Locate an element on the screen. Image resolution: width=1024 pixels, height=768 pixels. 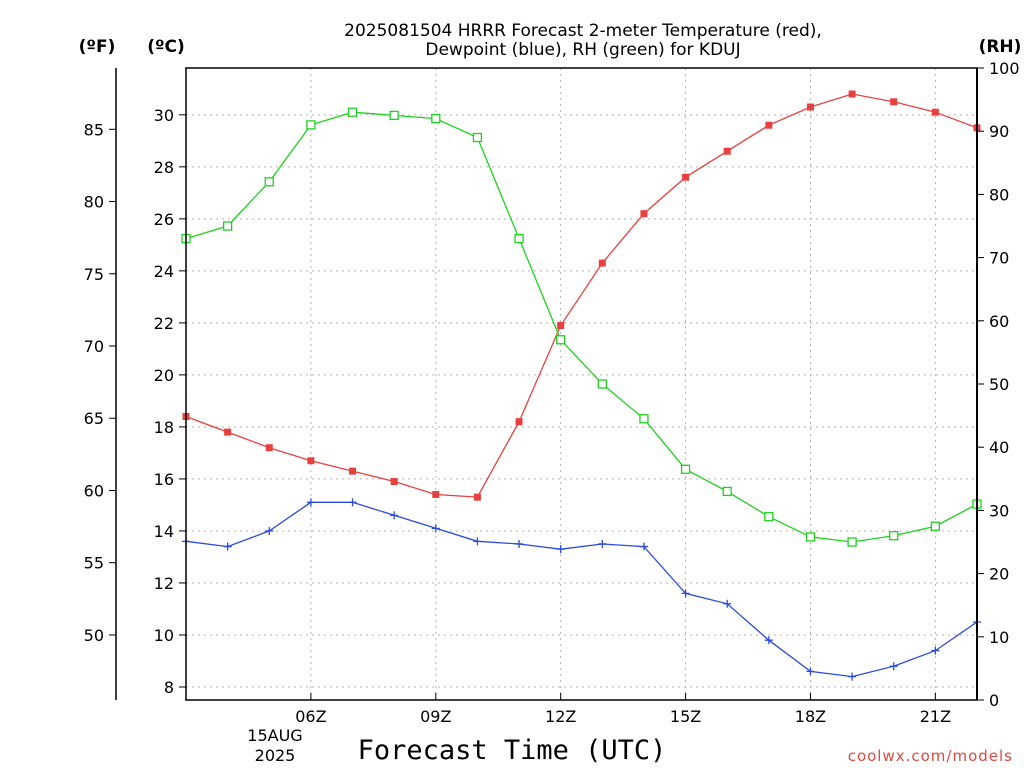
rh-tick-label: 50 is located at coordinates (999, 384).